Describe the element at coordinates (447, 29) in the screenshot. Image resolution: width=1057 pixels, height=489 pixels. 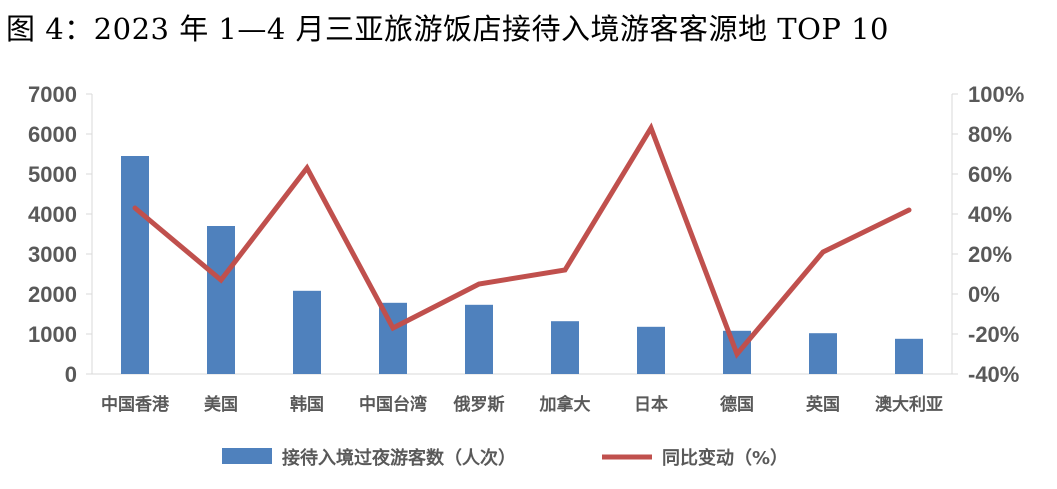
I see `chart-title: 图 4：2023 年 1—4 月三亚旅游饭店接待入境游客客源地 TOP 10` at that location.